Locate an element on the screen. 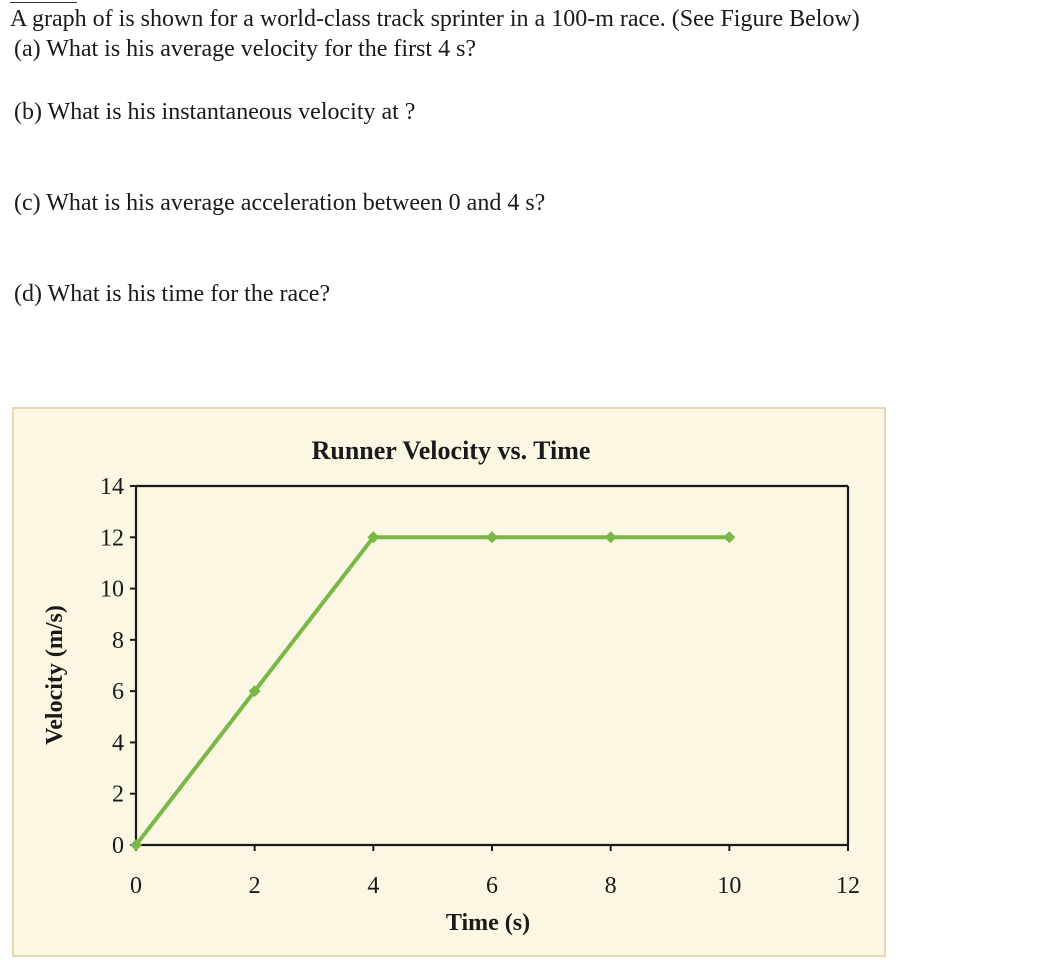 This screenshot has width=1047, height=963. x-tick-label-8: 8 is located at coordinates (611, 886).